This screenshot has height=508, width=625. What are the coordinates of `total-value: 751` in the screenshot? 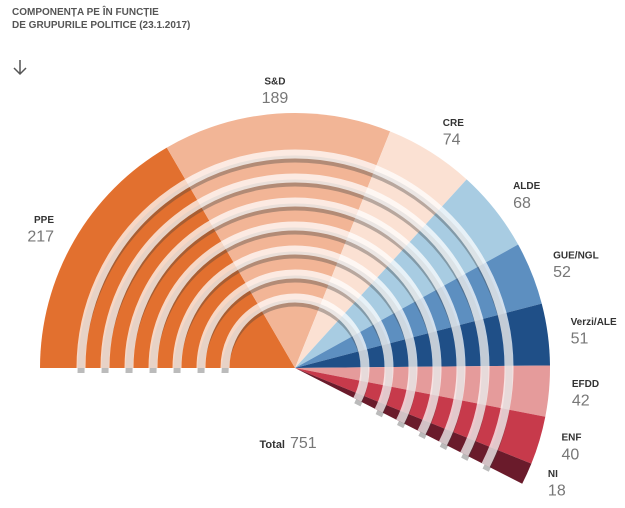 It's located at (303, 443).